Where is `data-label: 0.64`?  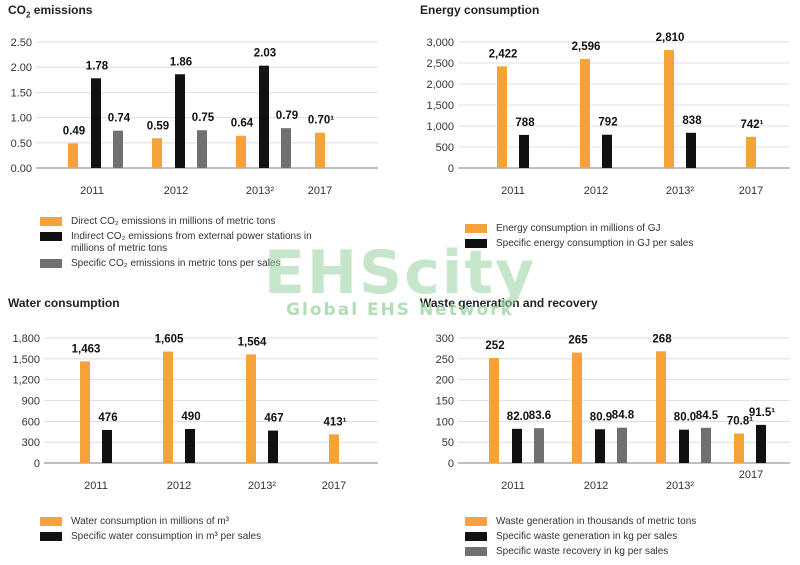
data-label: 0.64 is located at coordinates (242, 124).